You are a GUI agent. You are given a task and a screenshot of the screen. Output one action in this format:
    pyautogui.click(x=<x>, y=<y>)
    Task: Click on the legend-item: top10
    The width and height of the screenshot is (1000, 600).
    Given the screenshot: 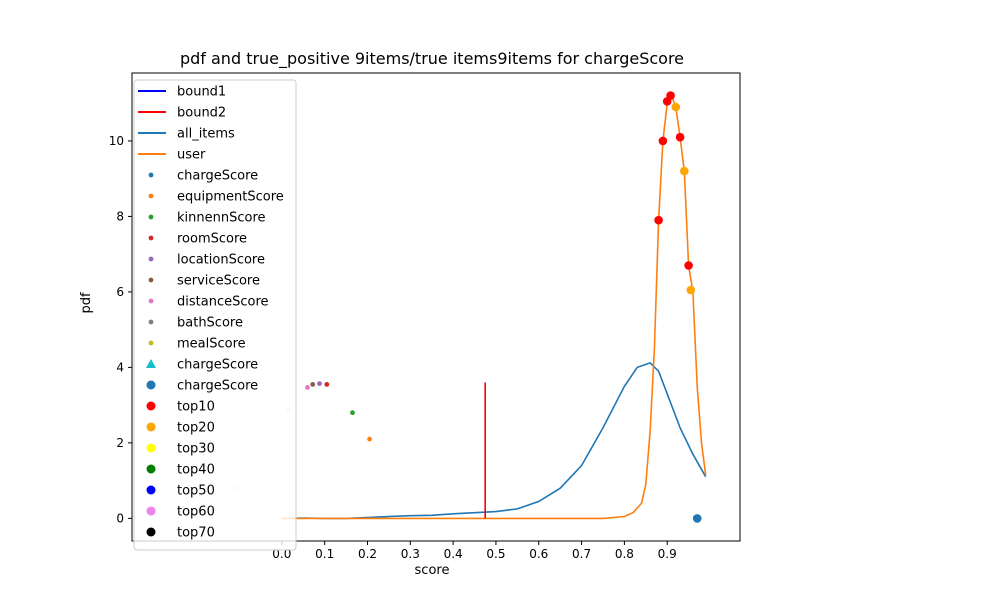 What is the action you would take?
    pyautogui.click(x=180, y=407)
    